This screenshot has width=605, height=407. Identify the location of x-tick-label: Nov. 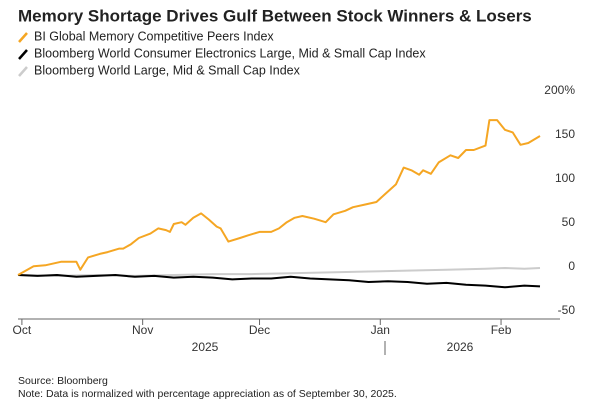
(142, 330).